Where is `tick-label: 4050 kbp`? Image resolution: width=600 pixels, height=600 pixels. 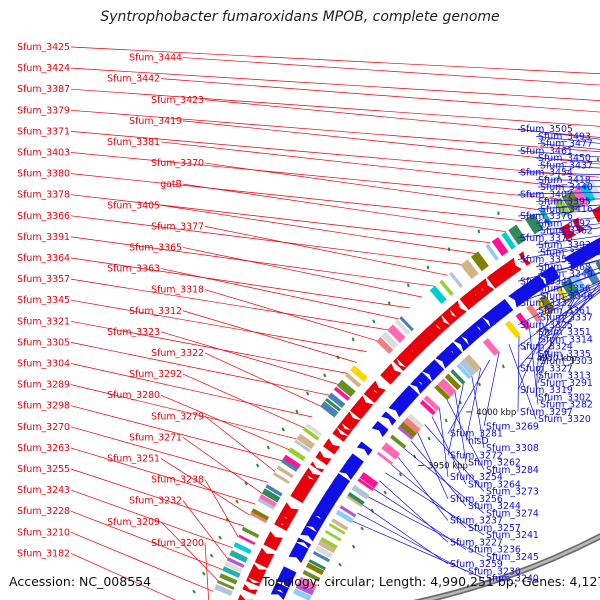 tick-label: 4050 kbp is located at coordinates (557, 359).